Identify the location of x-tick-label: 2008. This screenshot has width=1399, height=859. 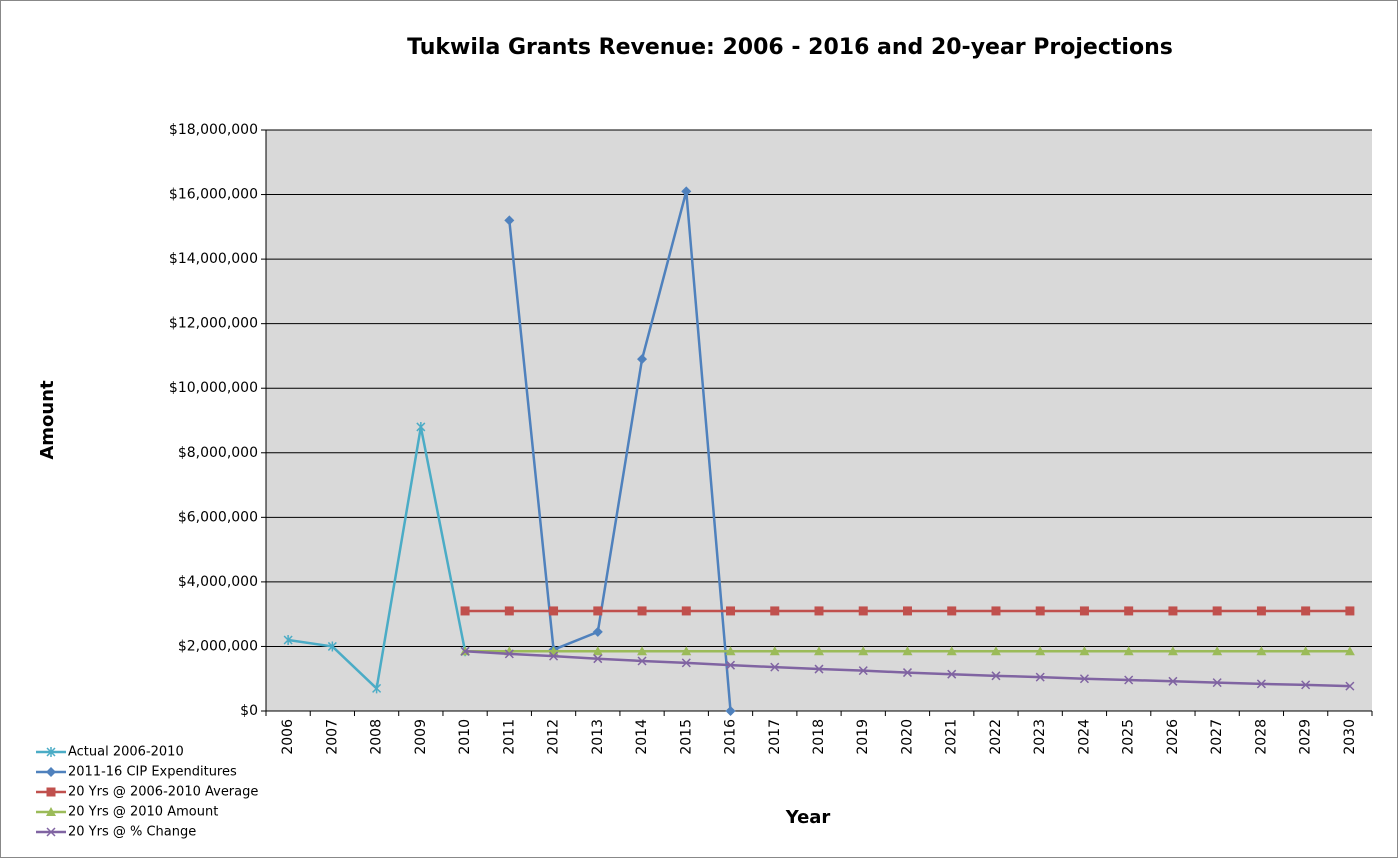
(377, 737).